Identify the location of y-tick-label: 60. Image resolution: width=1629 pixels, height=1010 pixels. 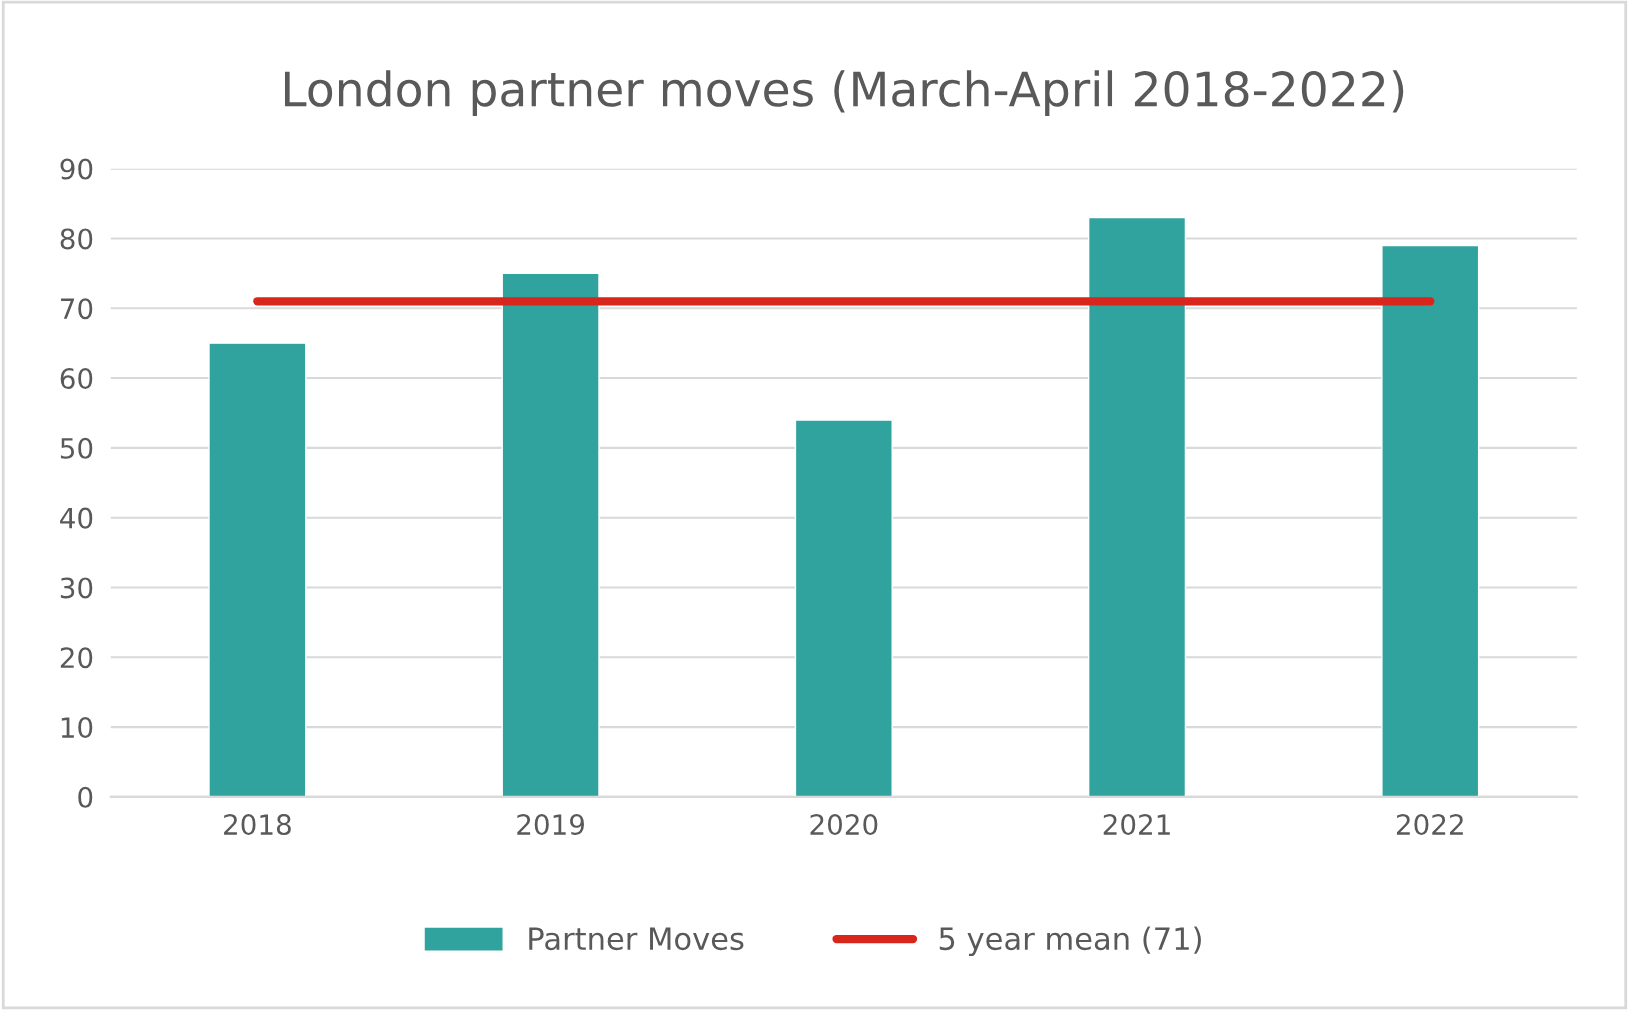
(76, 379).